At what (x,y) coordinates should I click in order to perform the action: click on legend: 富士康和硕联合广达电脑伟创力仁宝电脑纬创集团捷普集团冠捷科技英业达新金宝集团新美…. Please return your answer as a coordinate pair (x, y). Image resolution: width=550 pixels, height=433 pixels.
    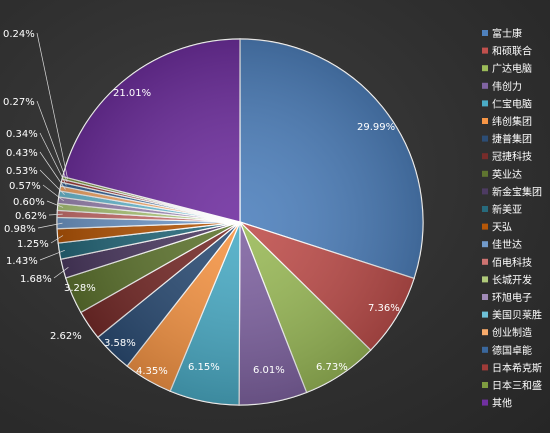
    Looking at the image, I should click on (512, 218).